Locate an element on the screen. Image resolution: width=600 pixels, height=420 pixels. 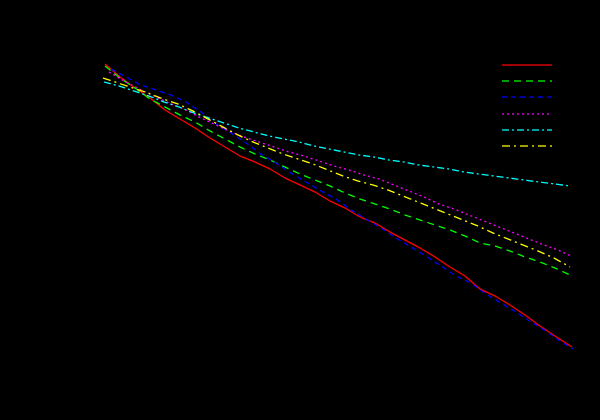
legend is located at coordinates (527, 105).